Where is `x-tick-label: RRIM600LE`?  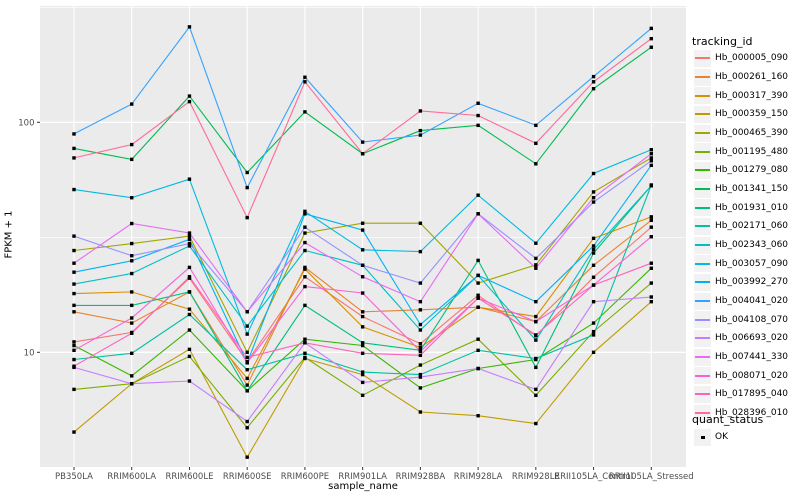 x-tick-label: RRIM600LE is located at coordinates (189, 477).